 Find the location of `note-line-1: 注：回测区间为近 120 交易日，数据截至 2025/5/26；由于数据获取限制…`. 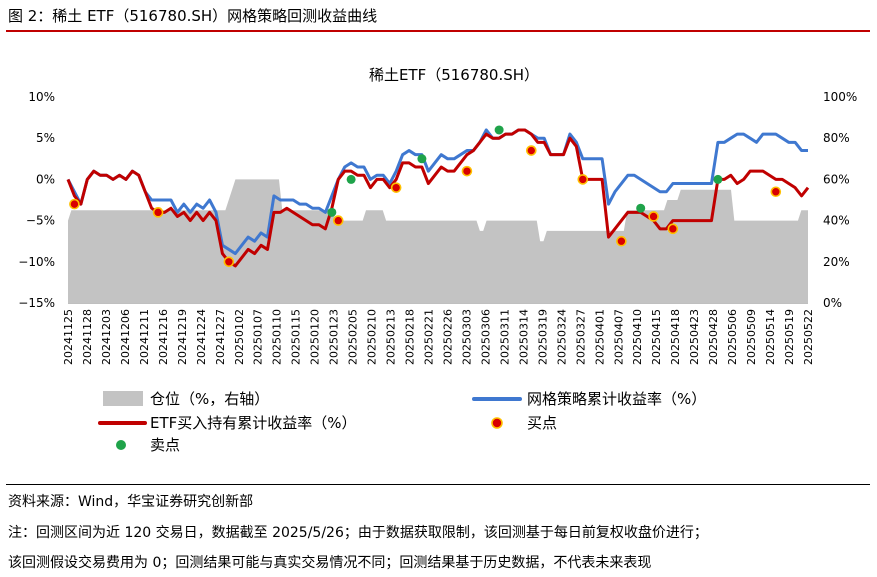

note-line-1: 注：回测区间为近 120 交易日，数据截至 2025/5/26；由于数据获取限制… is located at coordinates (358, 533).